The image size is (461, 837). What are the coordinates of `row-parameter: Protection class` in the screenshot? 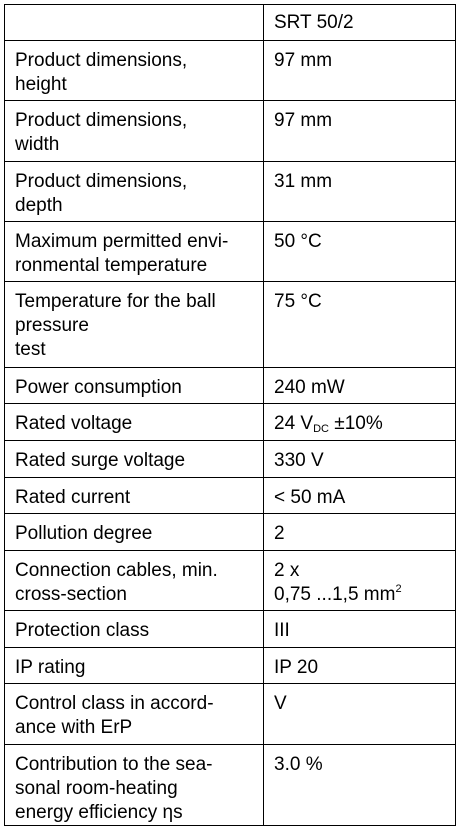 It's located at (134, 629).